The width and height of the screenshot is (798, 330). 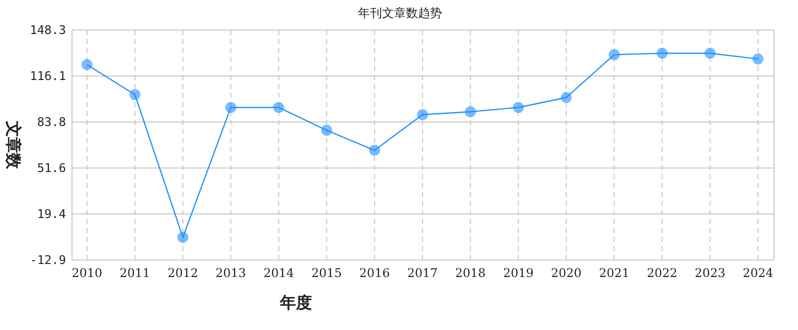 What do you see at coordinates (48, 30) in the screenshot?
I see `y-tick-label: 148.3` at bounding box center [48, 30].